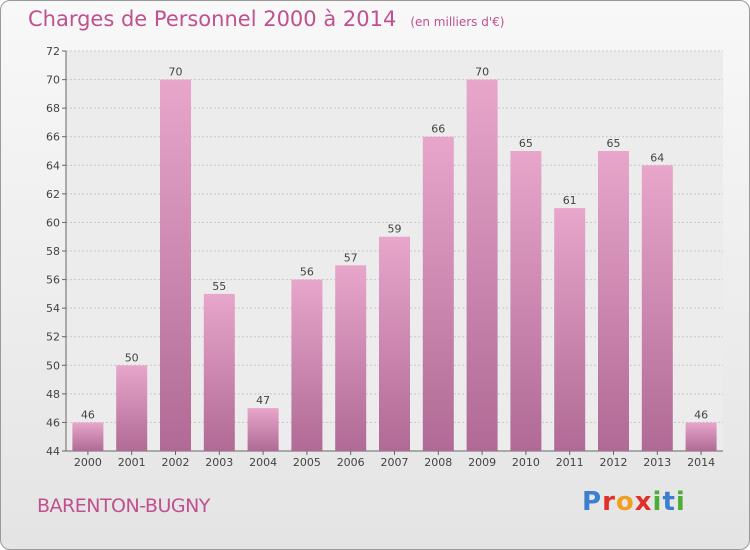 The height and width of the screenshot is (550, 750). Describe the element at coordinates (307, 272) in the screenshot. I see `data-label: 56` at that location.